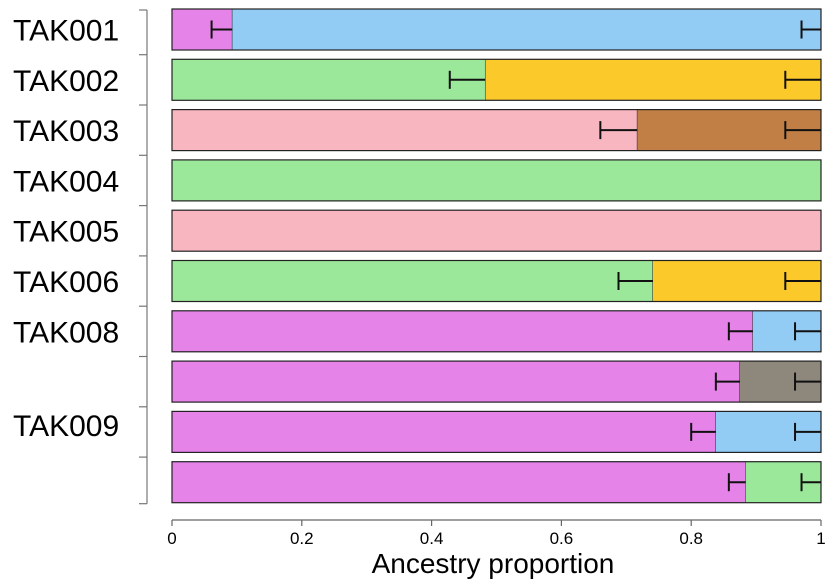  Describe the element at coordinates (432, 538) in the screenshot. I see `x-tick-label: 0.4` at that location.